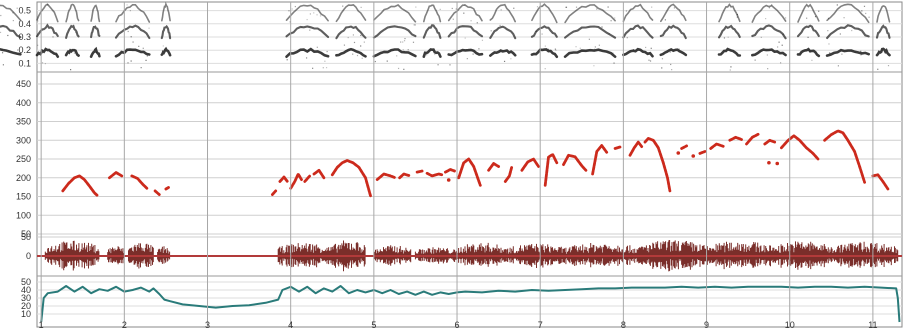  Describe the element at coordinates (24, 50) in the screenshot. I see `spectrogram-tick-label: 0.2` at that location.